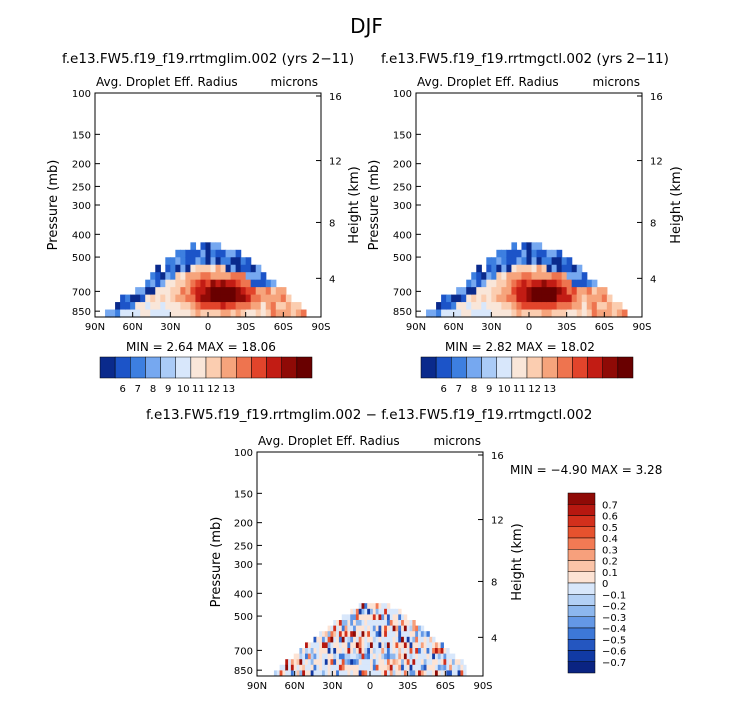  Describe the element at coordinates (335, 162) in the screenshot. I see `y2-tick-label: 12` at that location.